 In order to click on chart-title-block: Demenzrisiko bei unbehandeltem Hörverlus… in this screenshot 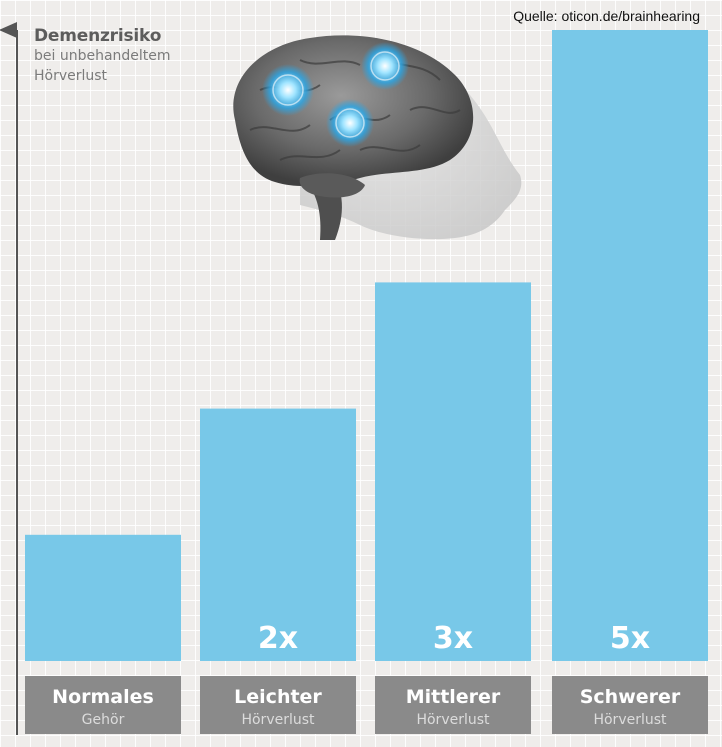, I will do `click(102, 56)`.